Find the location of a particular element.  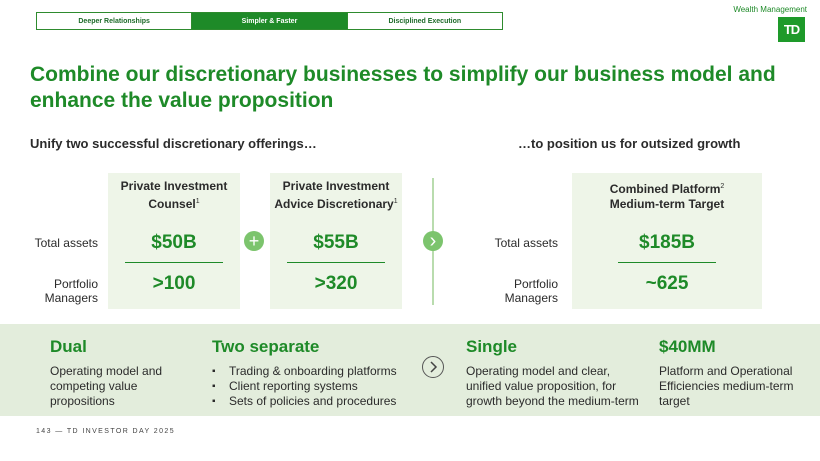

total-assets-value: $50B is located at coordinates (174, 242).